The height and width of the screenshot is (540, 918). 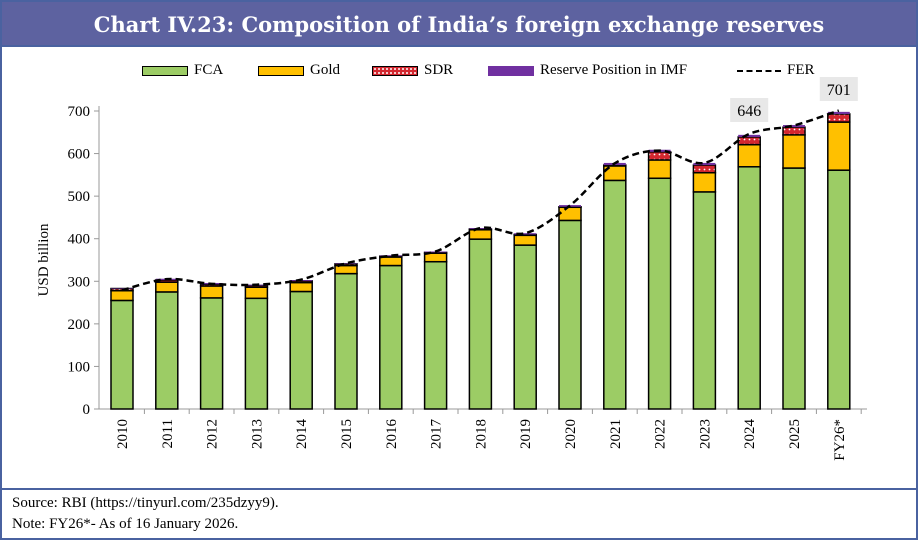 What do you see at coordinates (795, 434) in the screenshot?
I see `x-tick-label: 2025` at bounding box center [795, 434].